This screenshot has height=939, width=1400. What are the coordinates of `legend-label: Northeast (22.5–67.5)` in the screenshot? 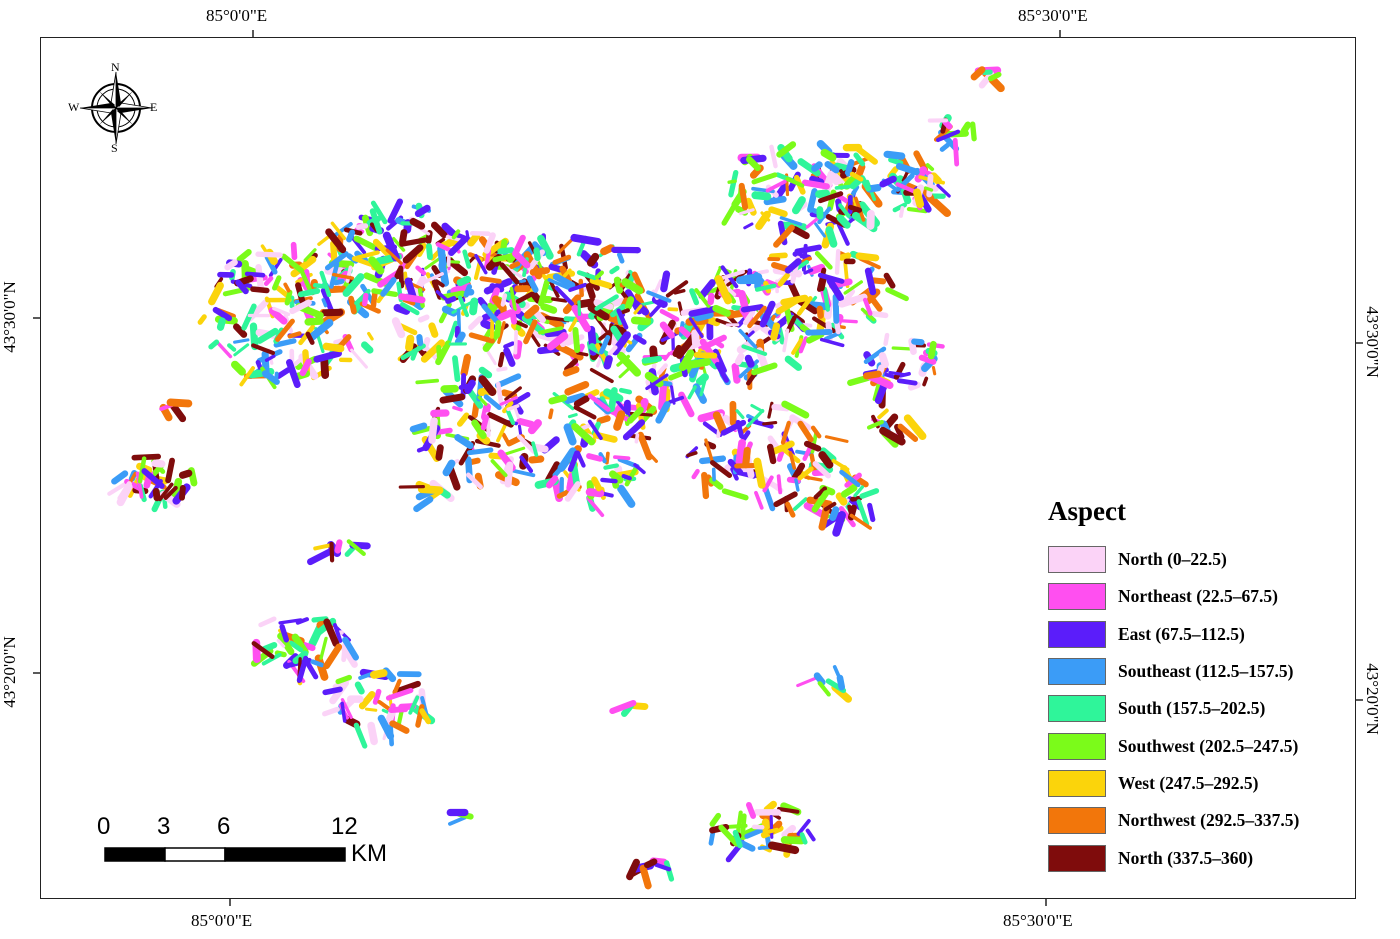 It's located at (1198, 596).